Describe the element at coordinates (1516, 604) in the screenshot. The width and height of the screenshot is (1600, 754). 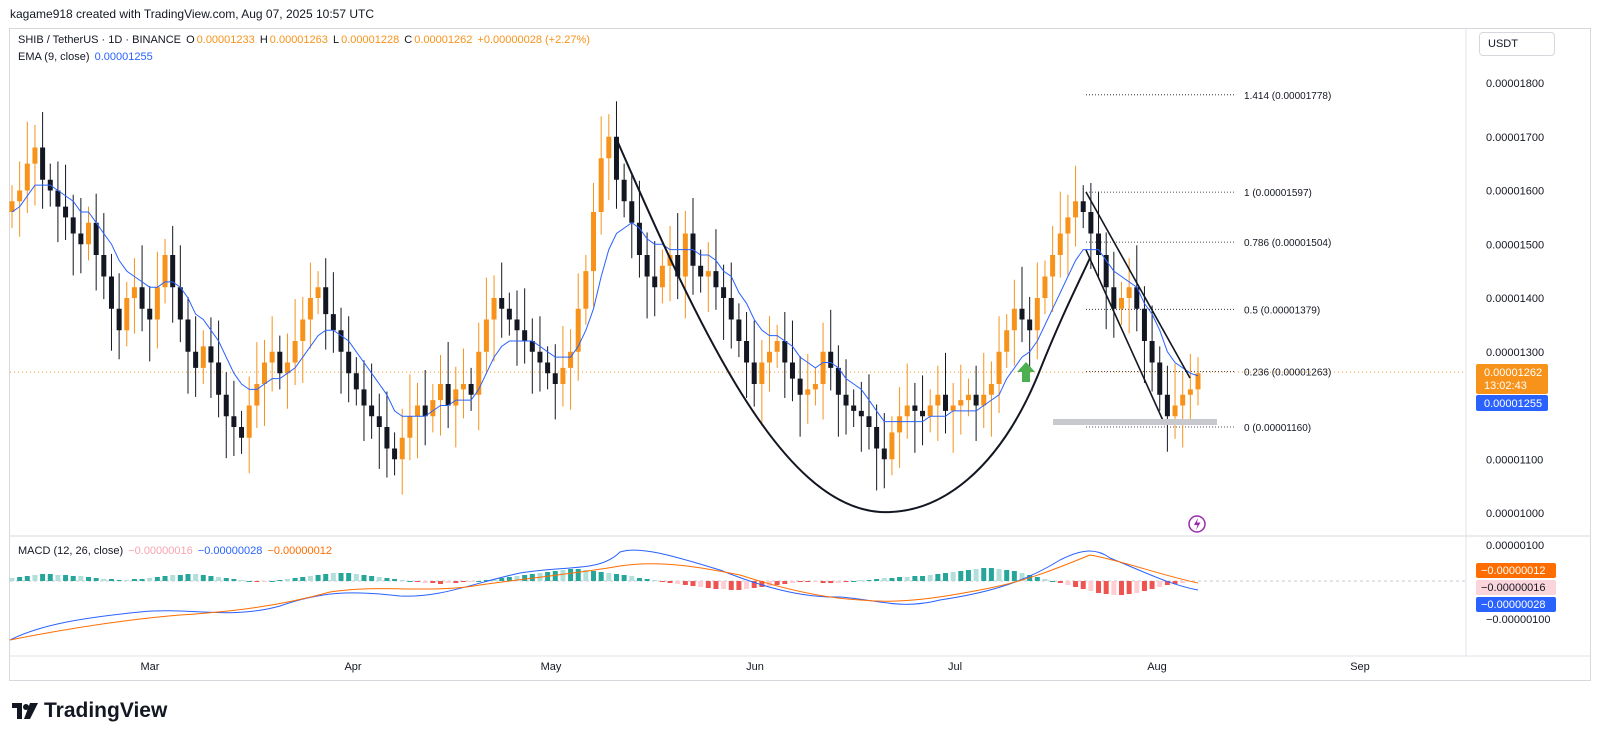
I see `macd-line-label` at that location.